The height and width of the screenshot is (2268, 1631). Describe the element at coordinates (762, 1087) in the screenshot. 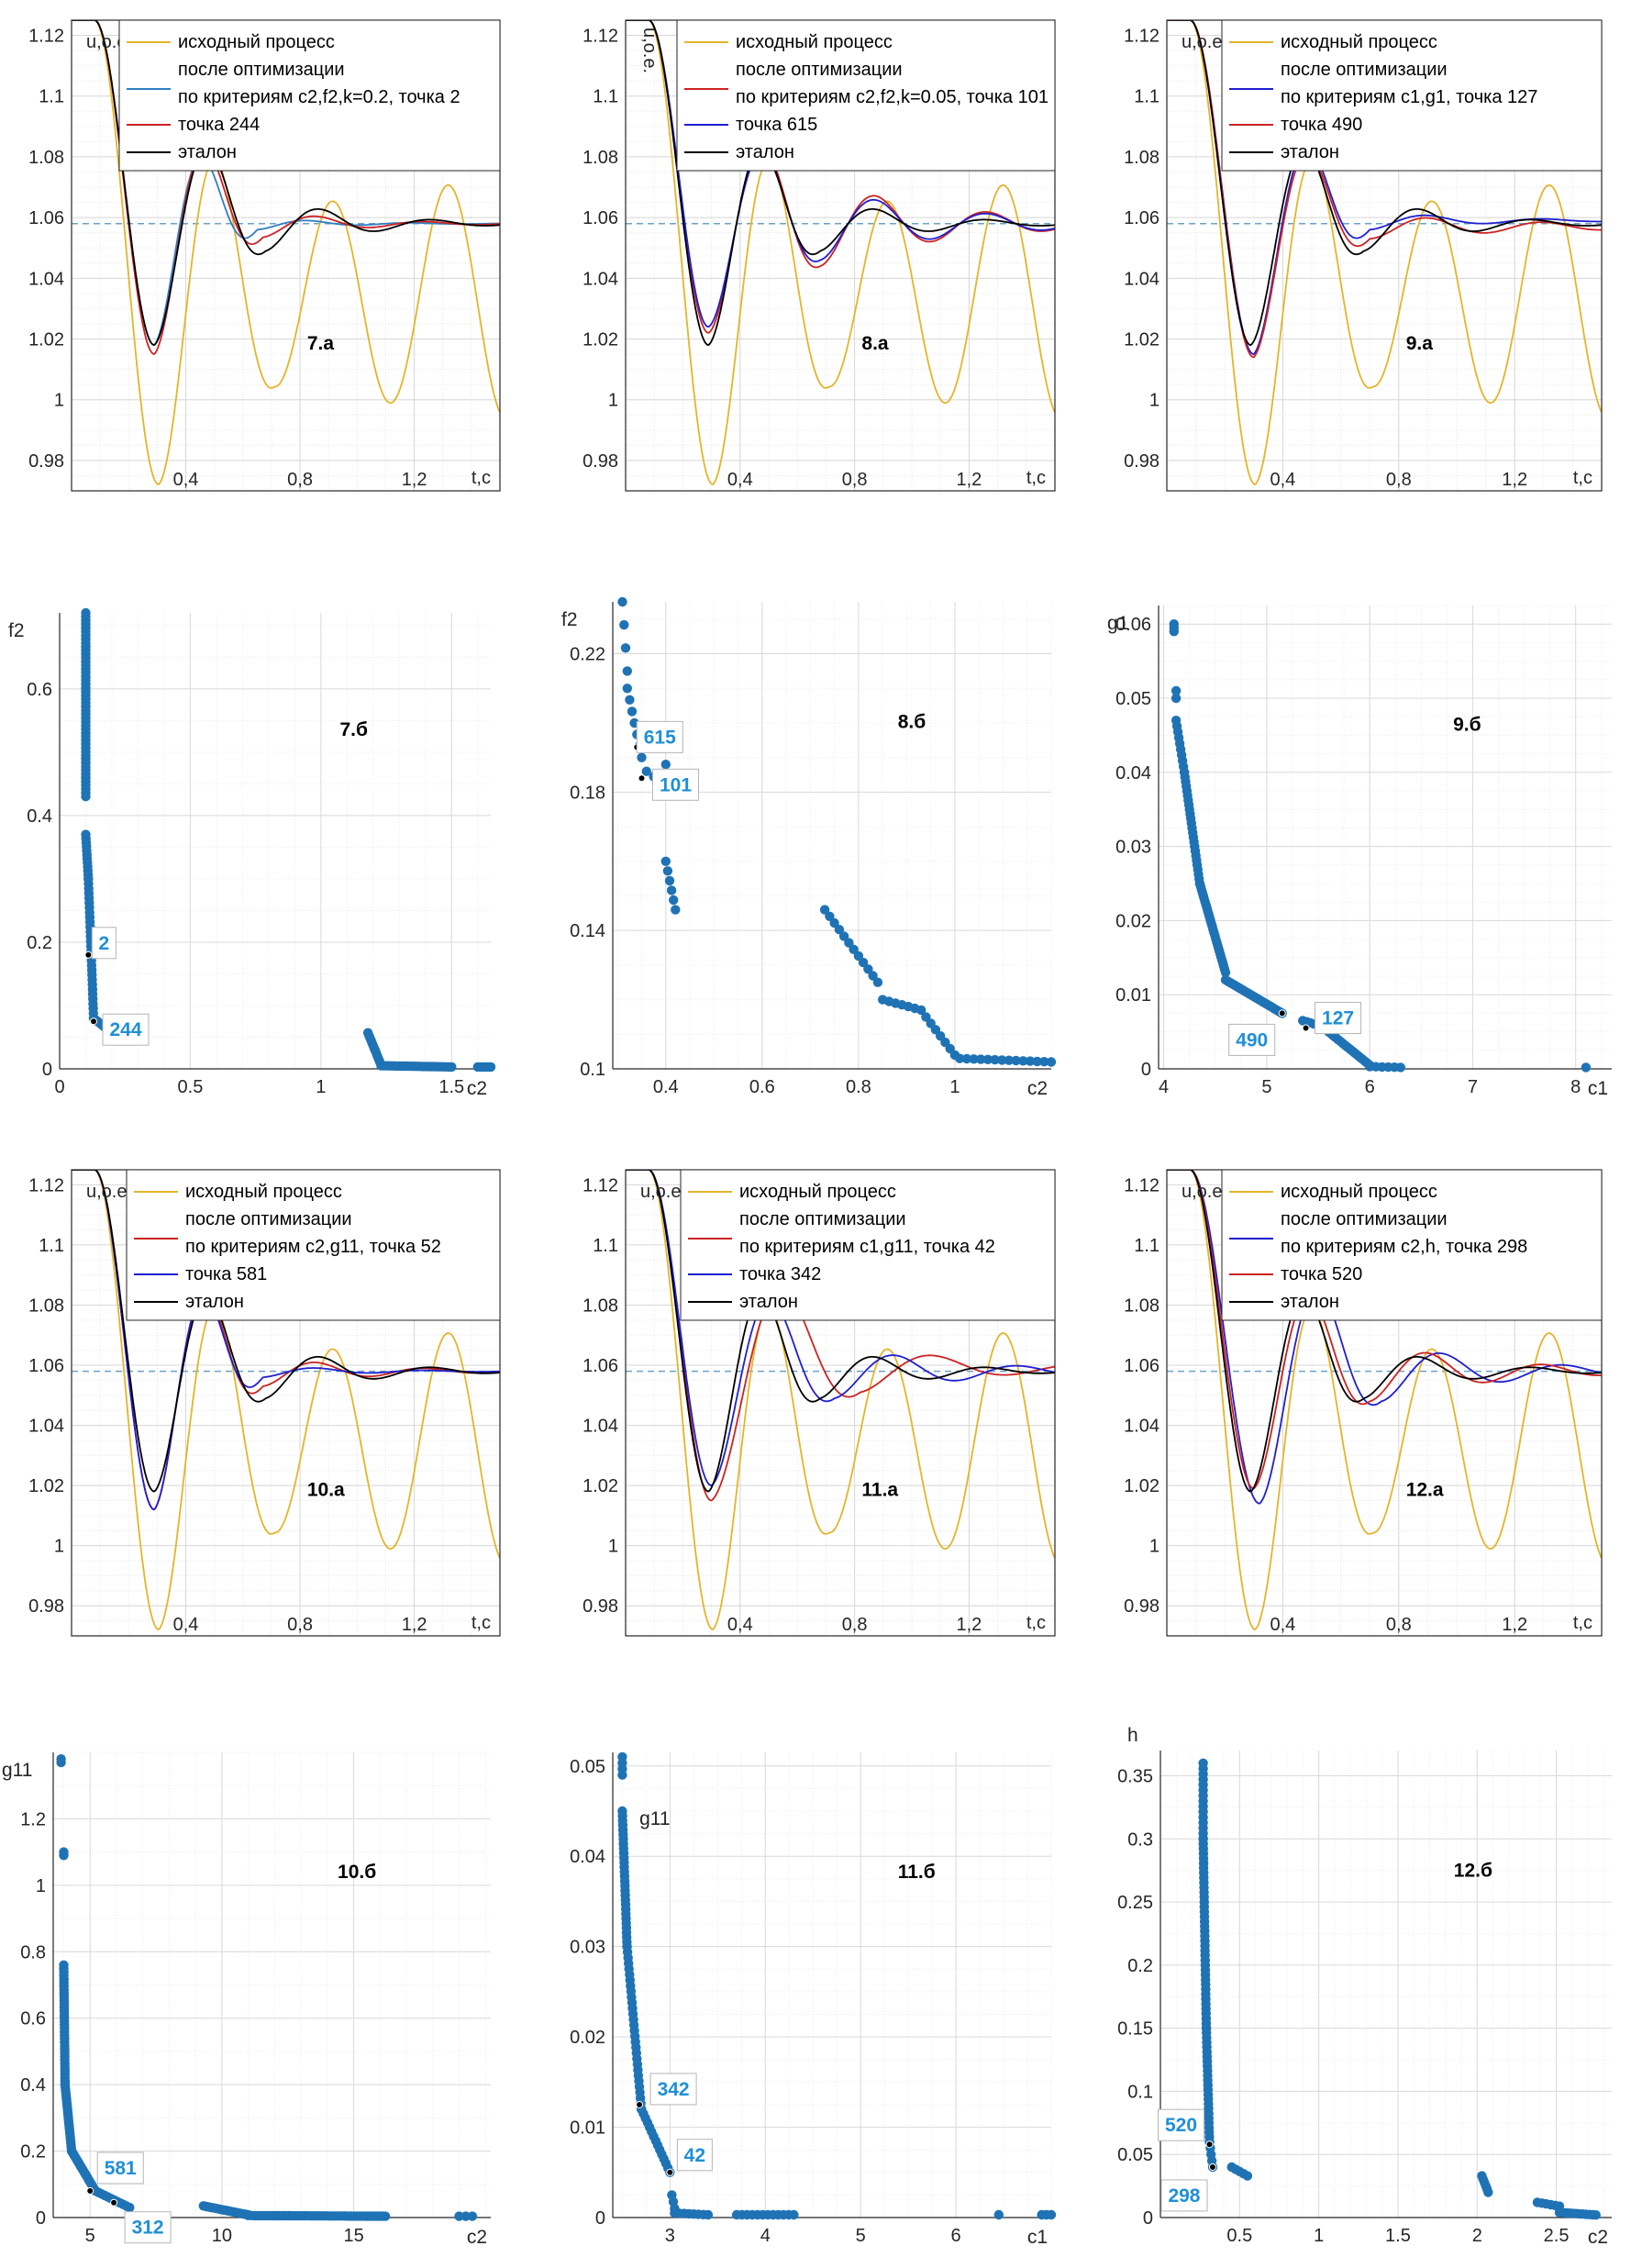

I see `x-tick-label: 0.6` at that location.